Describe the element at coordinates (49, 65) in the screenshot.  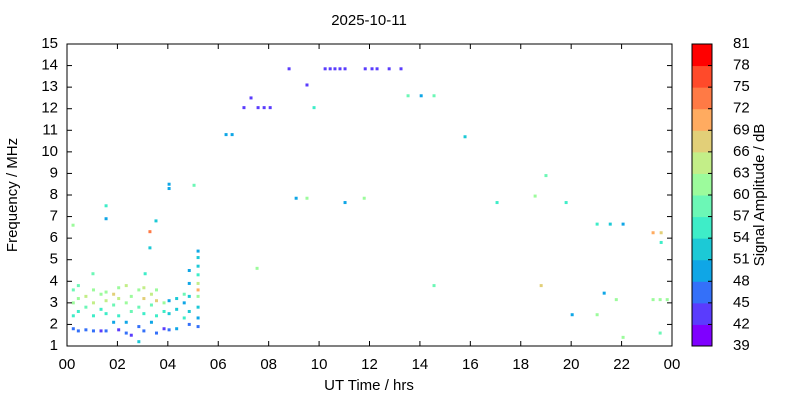
I see `y-tick-label: 14` at that location.